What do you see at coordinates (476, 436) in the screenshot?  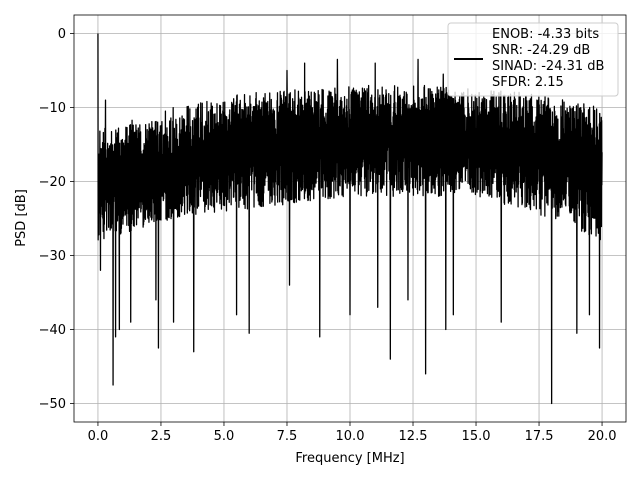 I see `x-tick-label: 15.0` at bounding box center [476, 436].